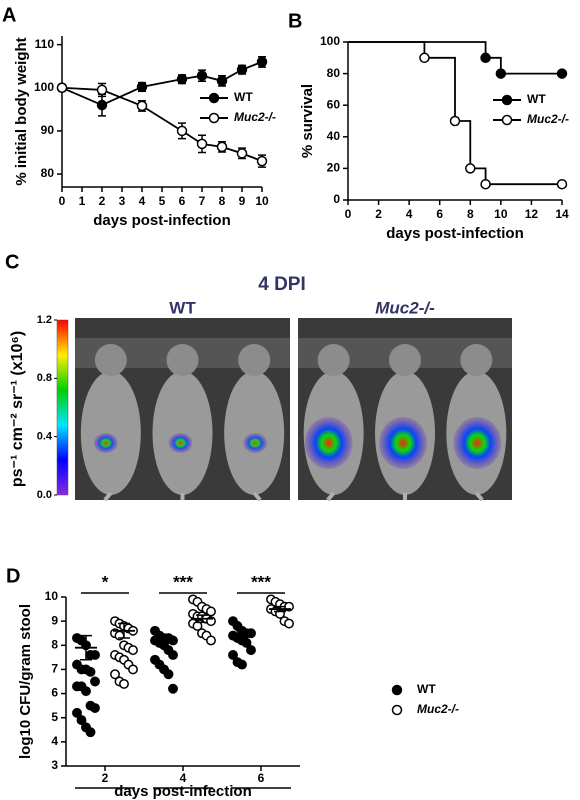  I want to click on y-tick-label: 110, so click(45, 44).